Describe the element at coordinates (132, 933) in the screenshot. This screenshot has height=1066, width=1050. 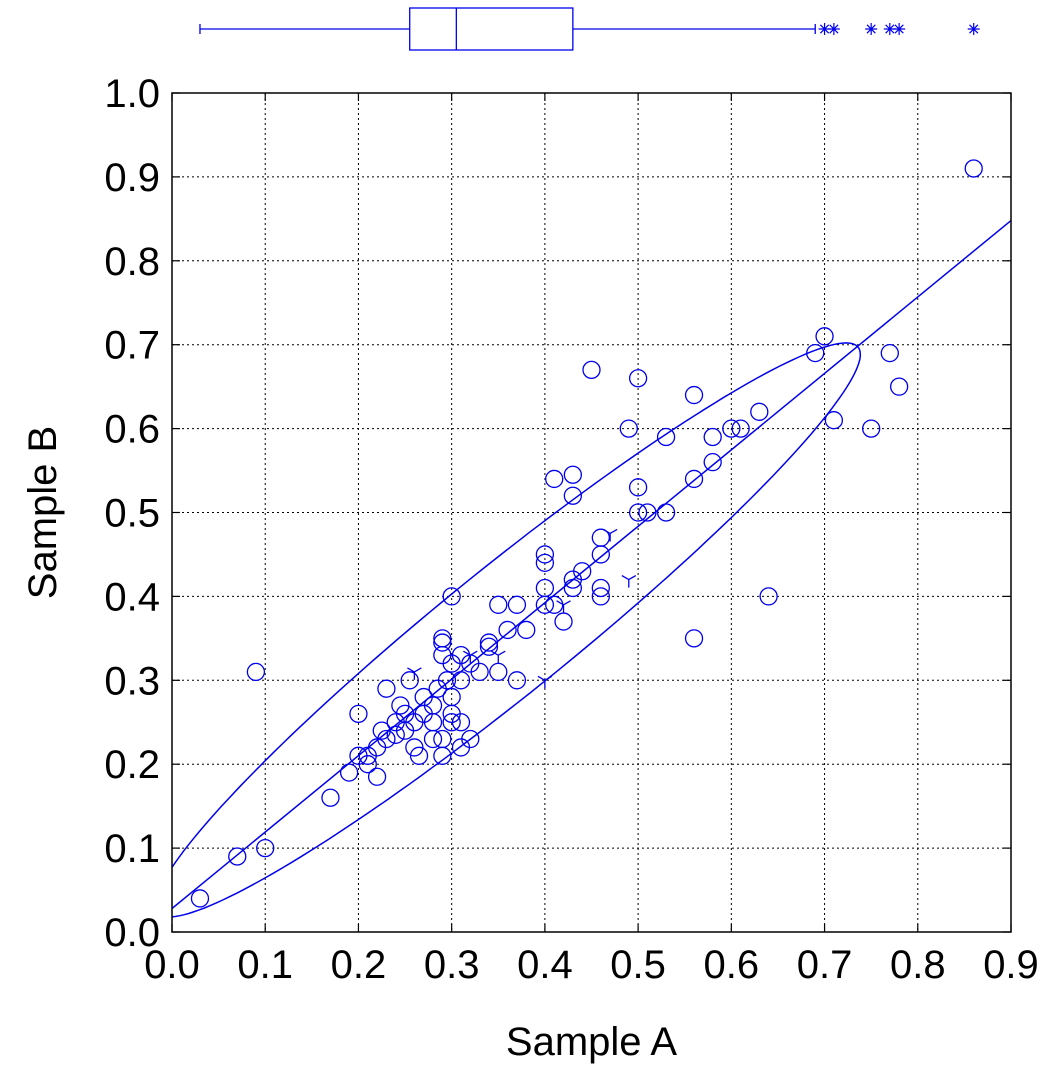
I see `y-tick-label: 0.0` at that location.